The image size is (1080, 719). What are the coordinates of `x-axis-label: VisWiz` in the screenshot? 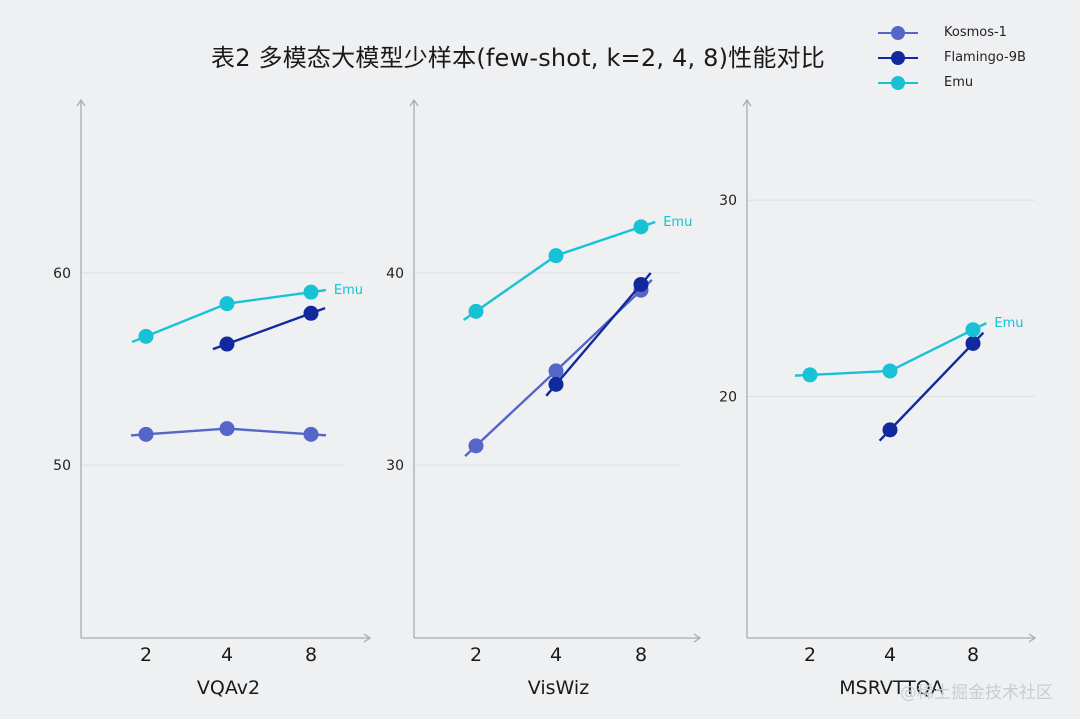 It's located at (558, 688).